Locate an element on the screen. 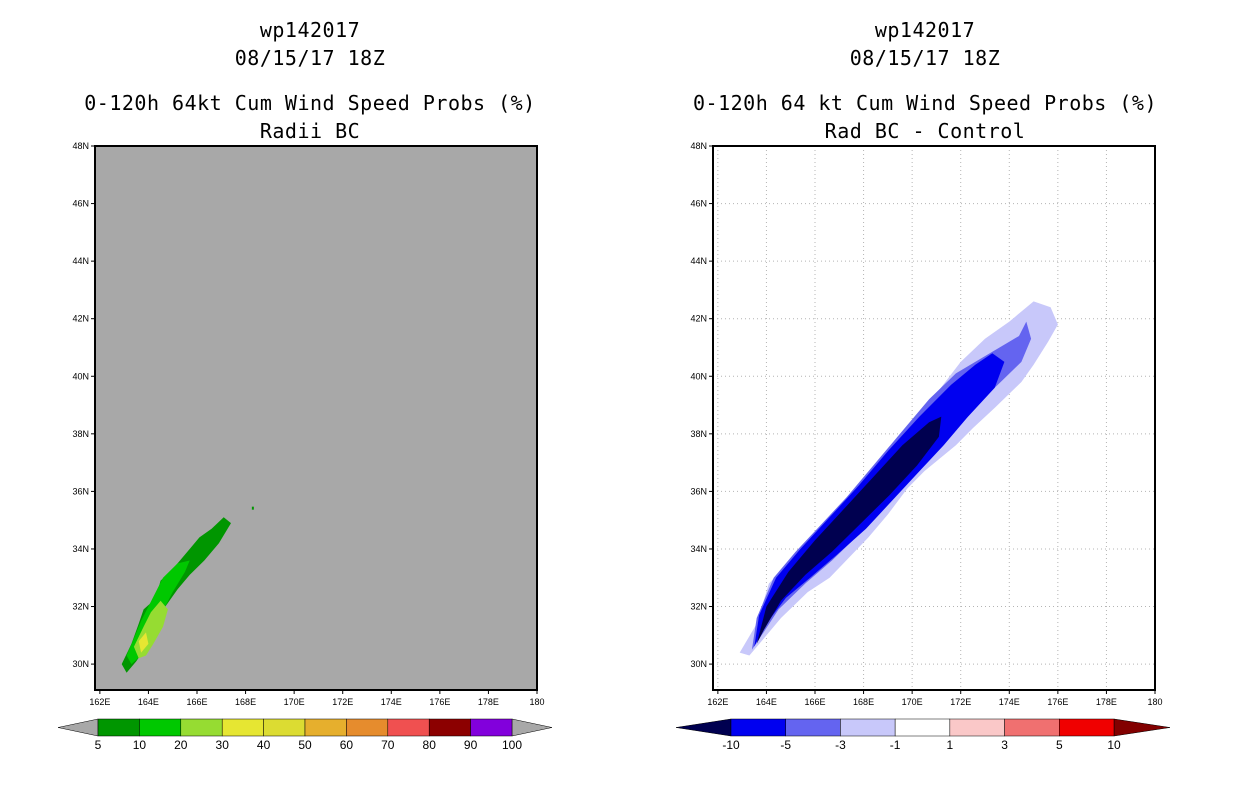 The height and width of the screenshot is (800, 1236). left-contour-speck is located at coordinates (252, 508).